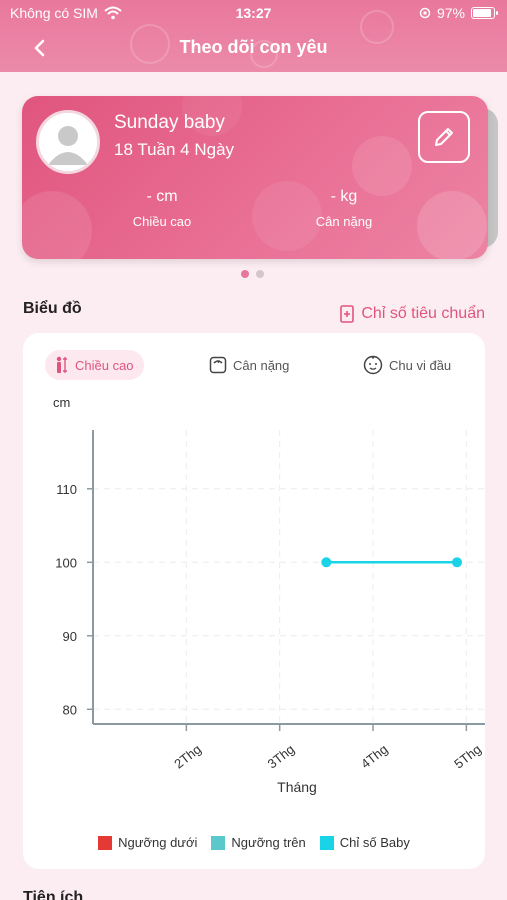 Image resolution: width=507 pixels, height=900 pixels. I want to click on utilities-section-title: Tiện ích, so click(53, 894).